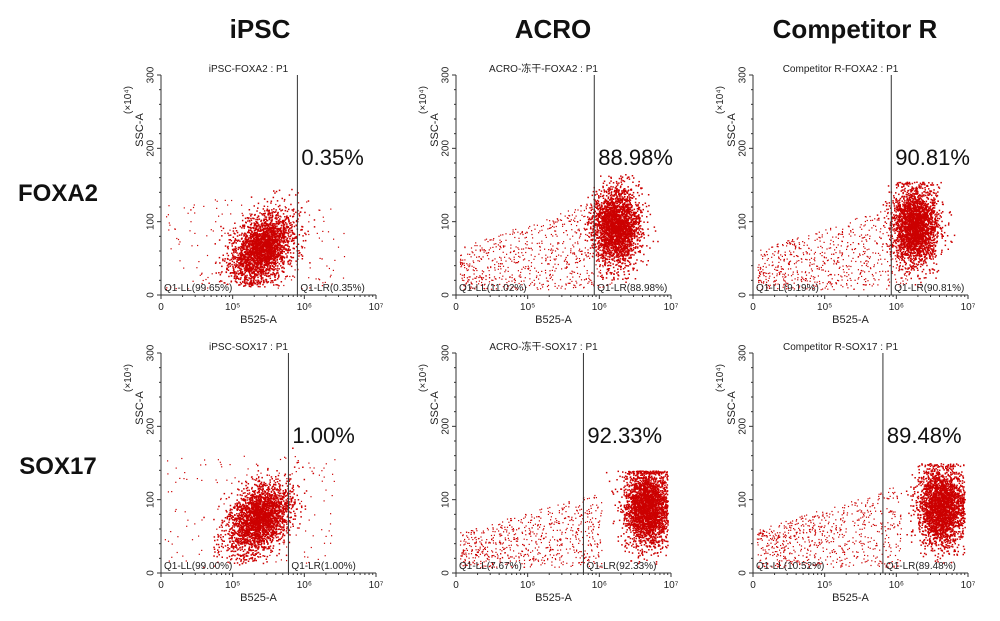  I want to click on y-tick-label: 0, so click(151, 295).